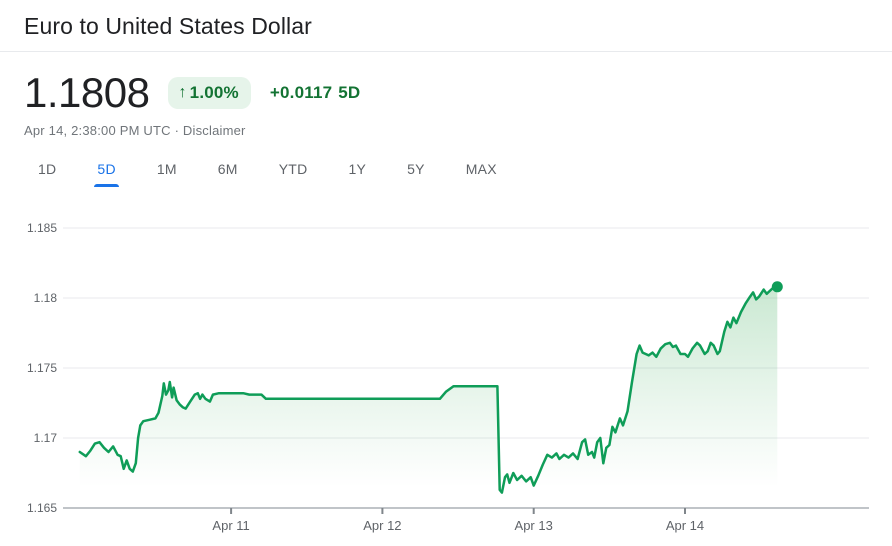 The image size is (892, 546). What do you see at coordinates (46, 438) in the screenshot?
I see `y-axis-label: 1.17` at bounding box center [46, 438].